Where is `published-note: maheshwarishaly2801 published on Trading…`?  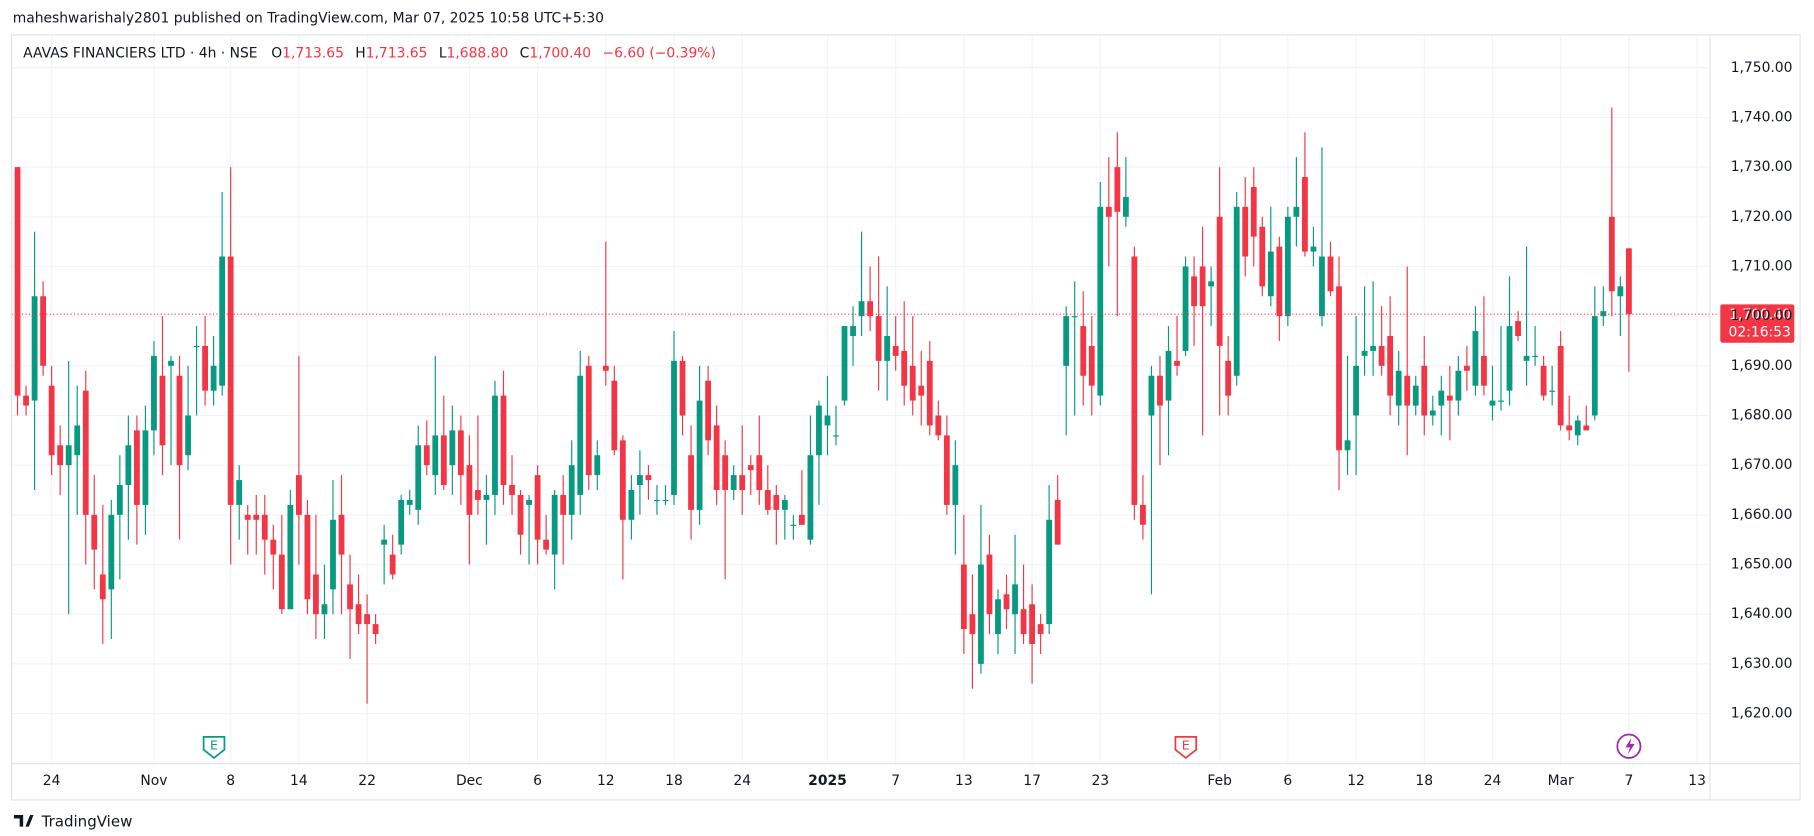
published-note: maheshwarishaly2801 published on Trading… is located at coordinates (308, 19).